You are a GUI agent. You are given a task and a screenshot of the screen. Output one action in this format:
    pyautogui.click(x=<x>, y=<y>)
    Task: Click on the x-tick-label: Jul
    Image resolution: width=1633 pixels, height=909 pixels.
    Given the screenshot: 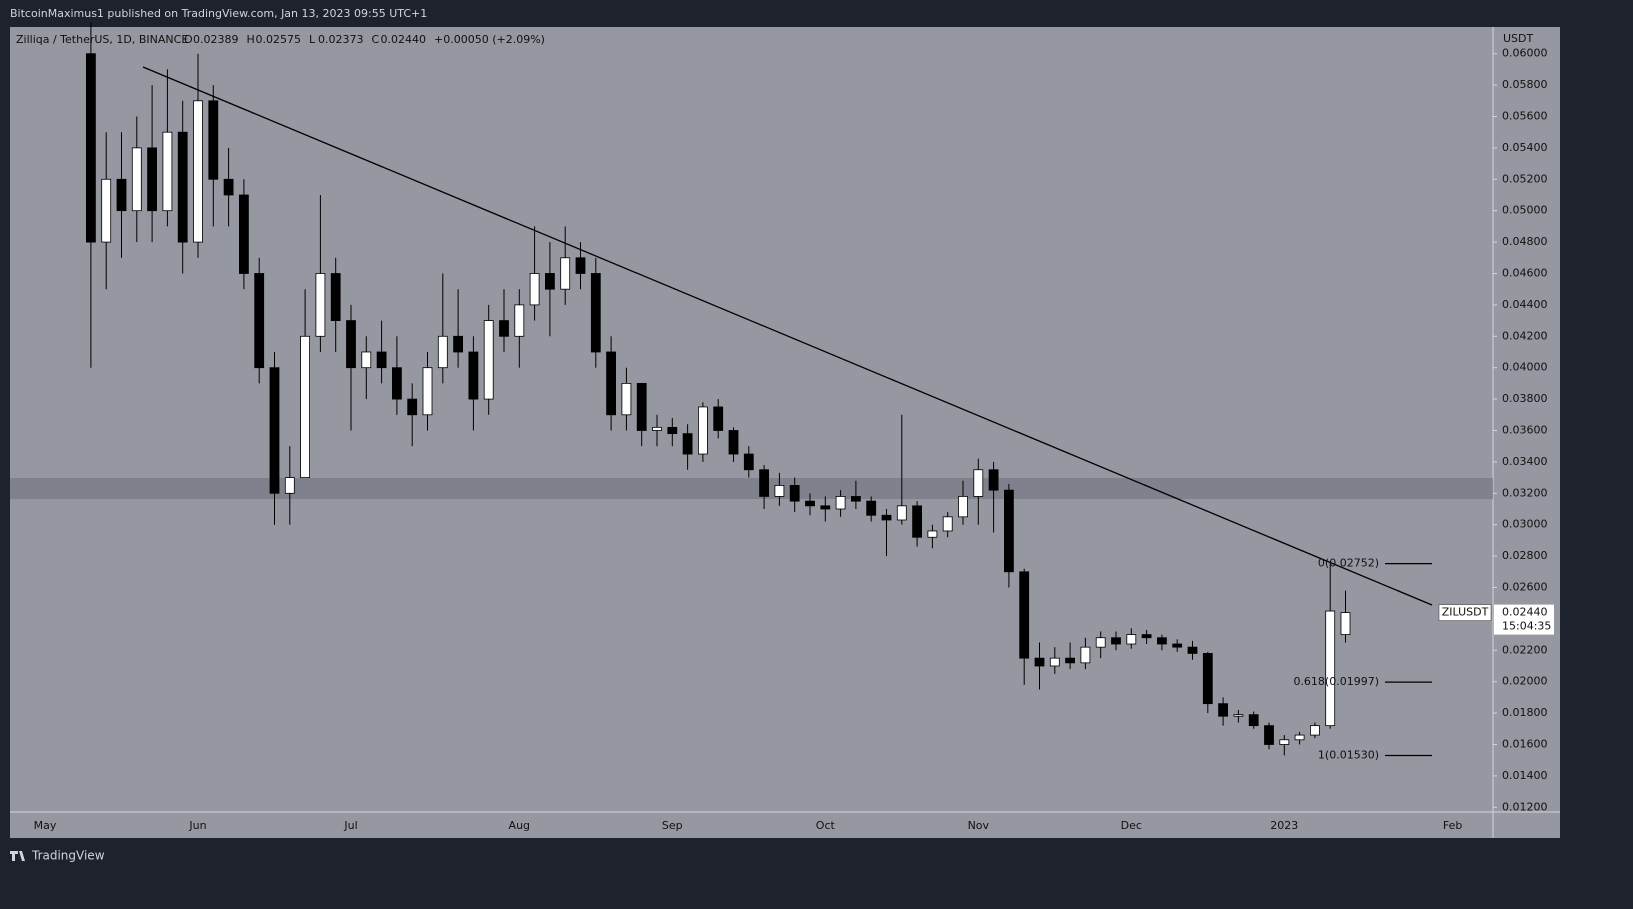 What is the action you would take?
    pyautogui.click(x=350, y=825)
    